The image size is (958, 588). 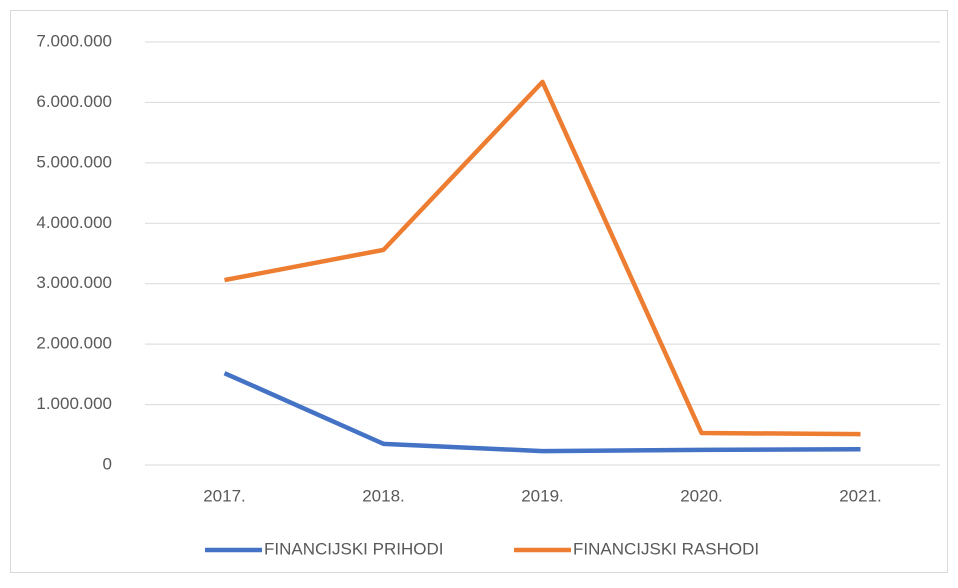 What do you see at coordinates (74, 101) in the screenshot?
I see `y-tick-label: 6.000.000` at bounding box center [74, 101].